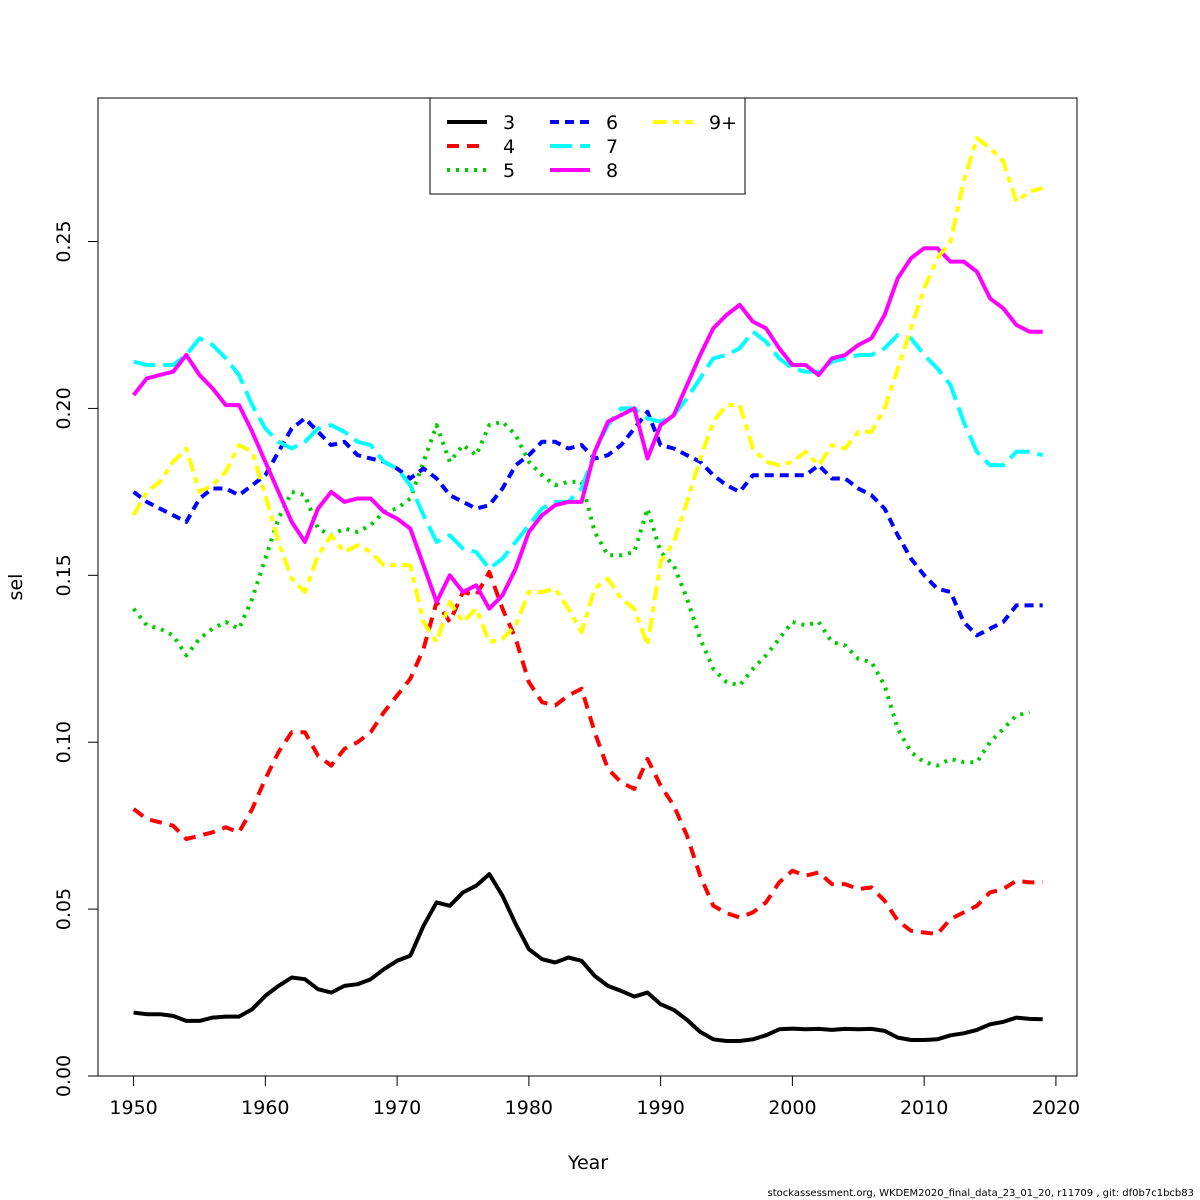 This screenshot has height=1200, width=1200. I want to click on y-tick-label: 0.00, so click(64, 1076).